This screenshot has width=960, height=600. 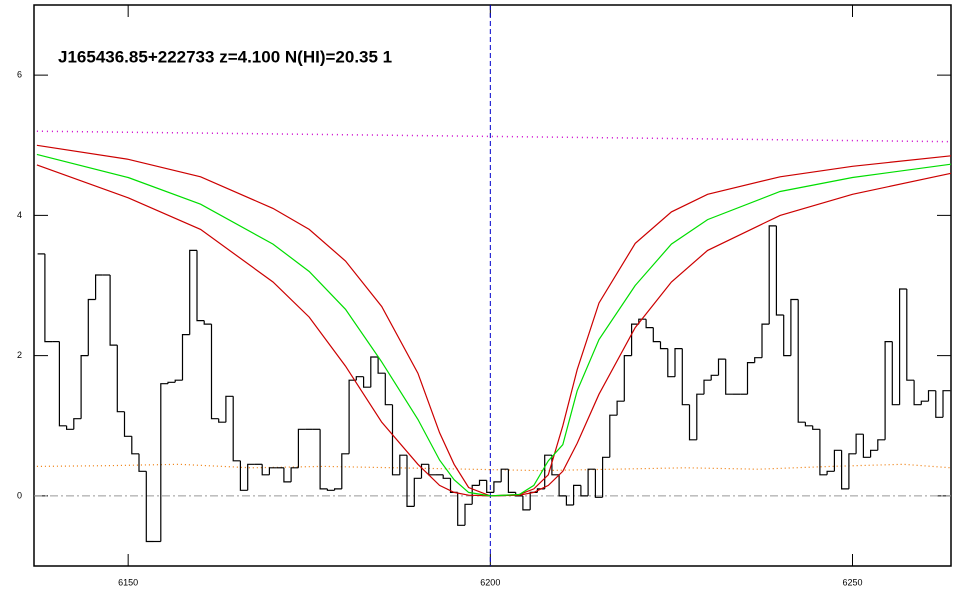 I want to click on y-tick-label: 4, so click(x=19, y=215).